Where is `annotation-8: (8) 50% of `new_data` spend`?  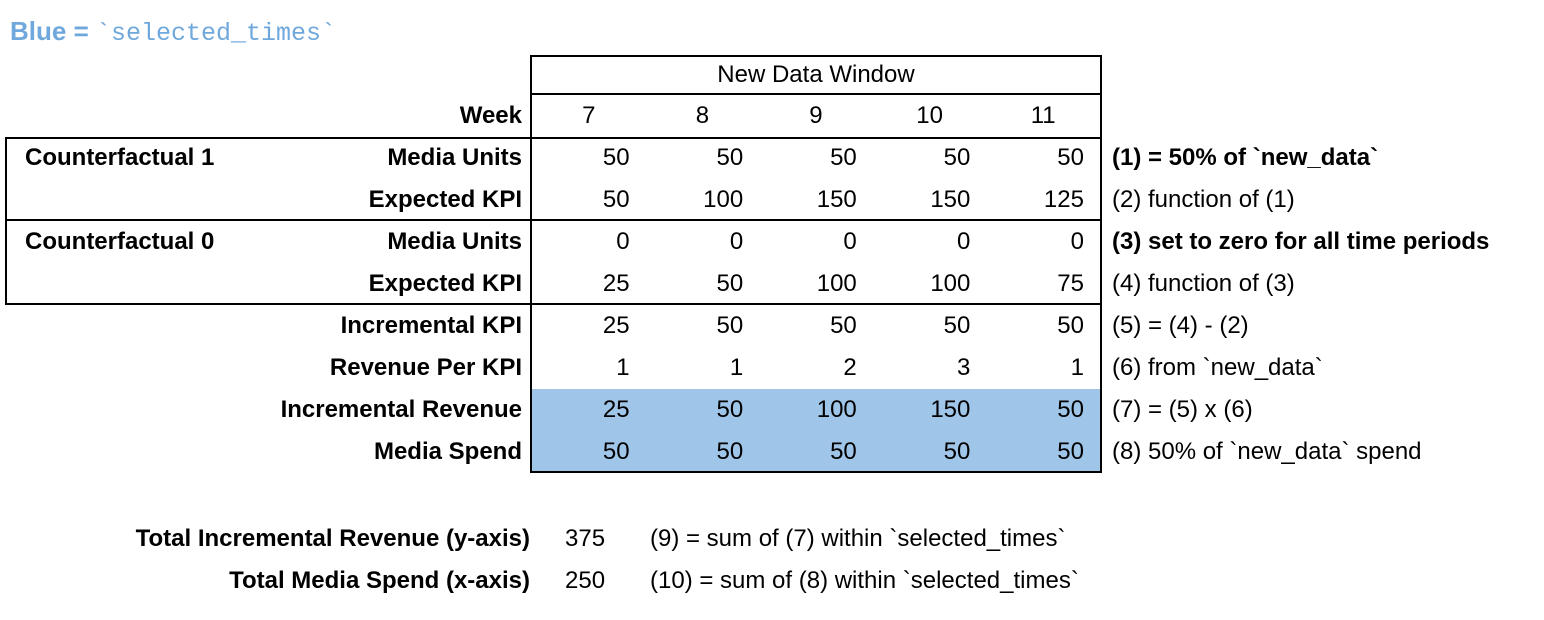
annotation-8: (8) 50% of `new_data` spend is located at coordinates (1267, 451).